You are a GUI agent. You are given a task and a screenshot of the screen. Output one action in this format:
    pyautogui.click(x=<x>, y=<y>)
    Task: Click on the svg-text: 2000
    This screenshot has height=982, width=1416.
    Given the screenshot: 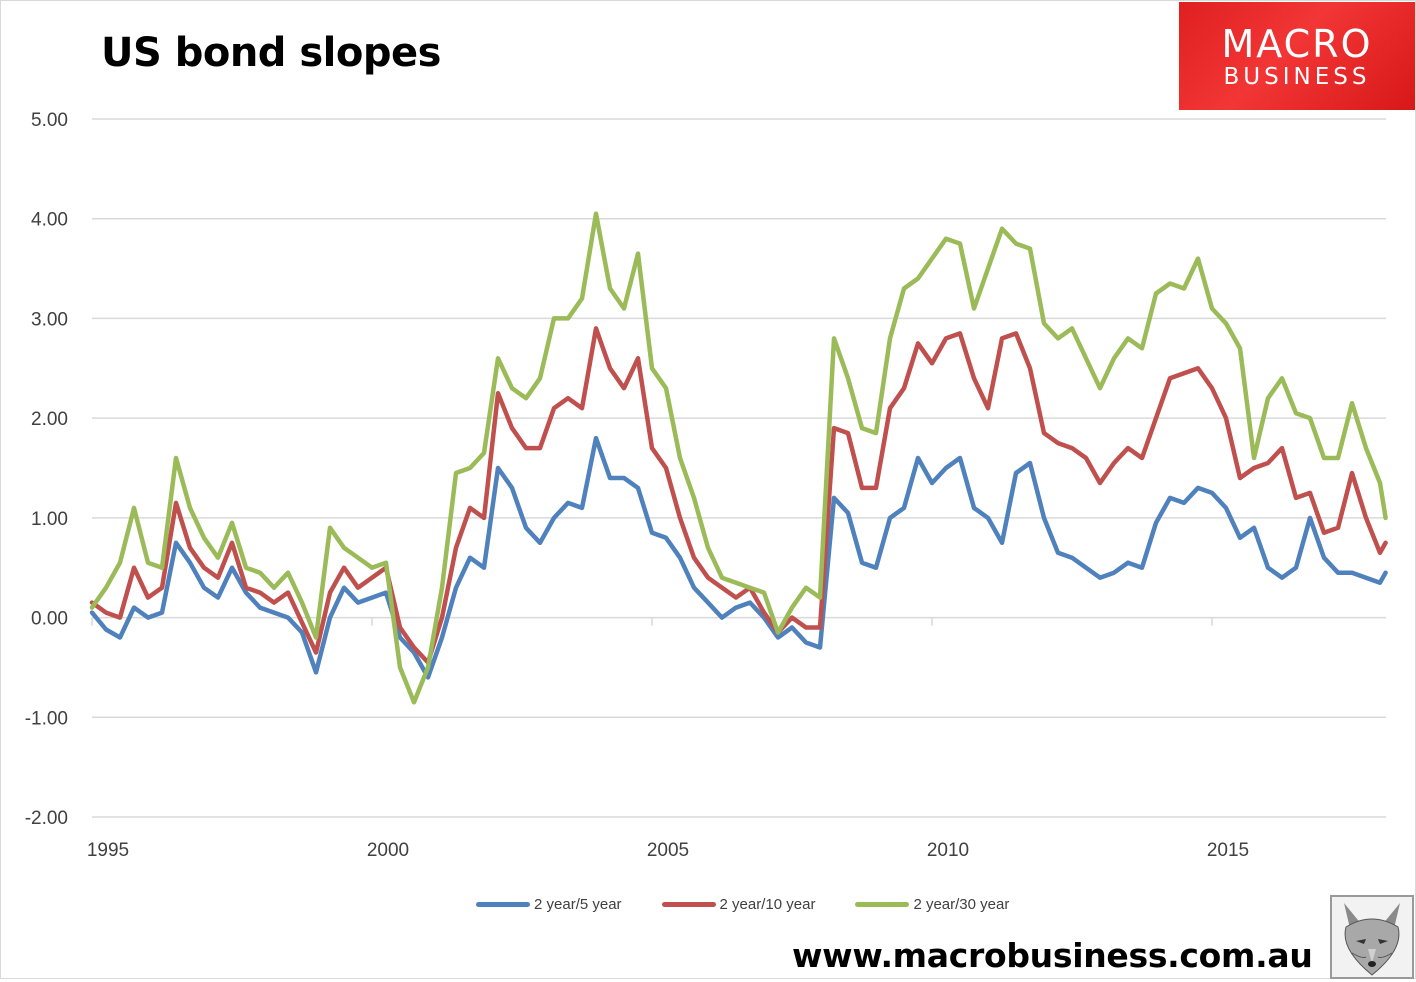 What is the action you would take?
    pyautogui.click(x=388, y=850)
    